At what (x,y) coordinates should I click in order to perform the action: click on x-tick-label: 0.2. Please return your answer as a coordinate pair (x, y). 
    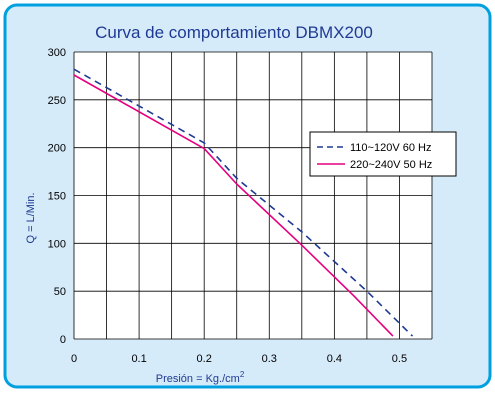
    Looking at the image, I should click on (204, 359).